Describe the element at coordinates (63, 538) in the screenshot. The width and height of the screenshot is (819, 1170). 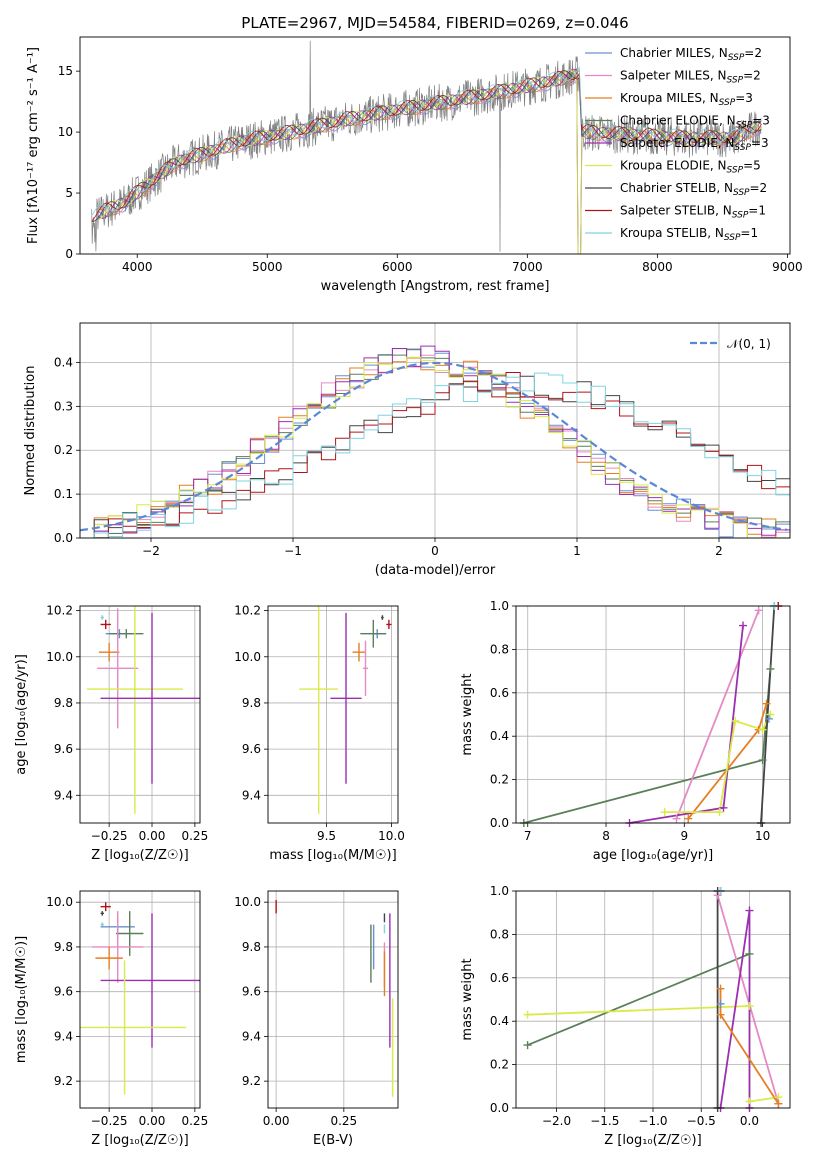
I see `residuals-ytick-label: 0.0` at that location.